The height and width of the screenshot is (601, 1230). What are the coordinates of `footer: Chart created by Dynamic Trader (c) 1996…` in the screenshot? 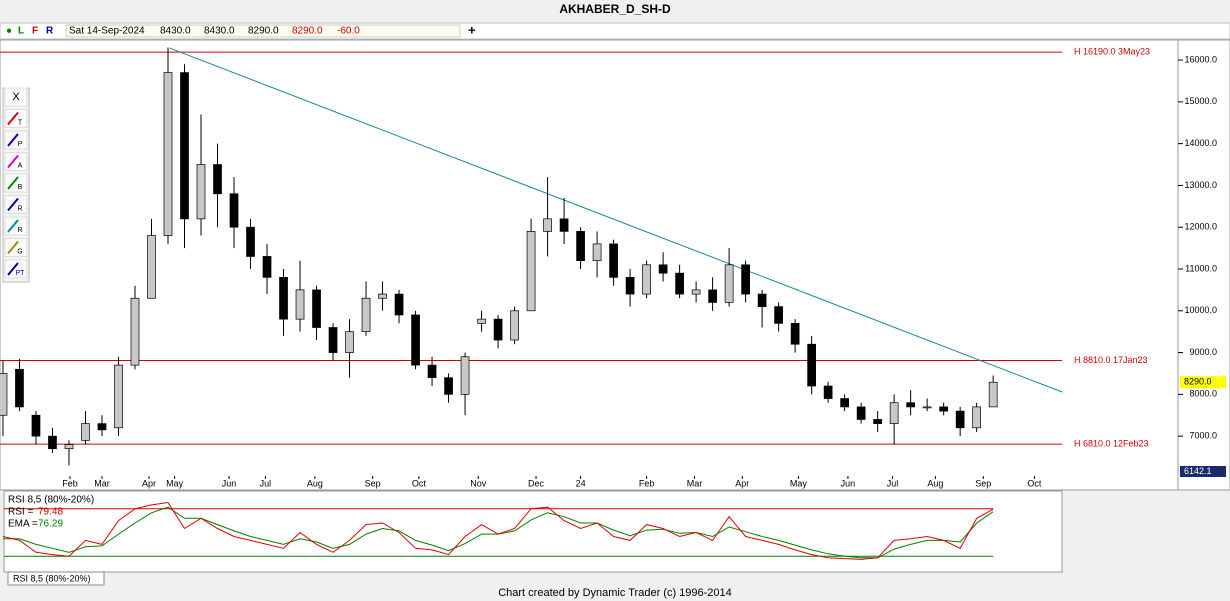 It's located at (615, 593).